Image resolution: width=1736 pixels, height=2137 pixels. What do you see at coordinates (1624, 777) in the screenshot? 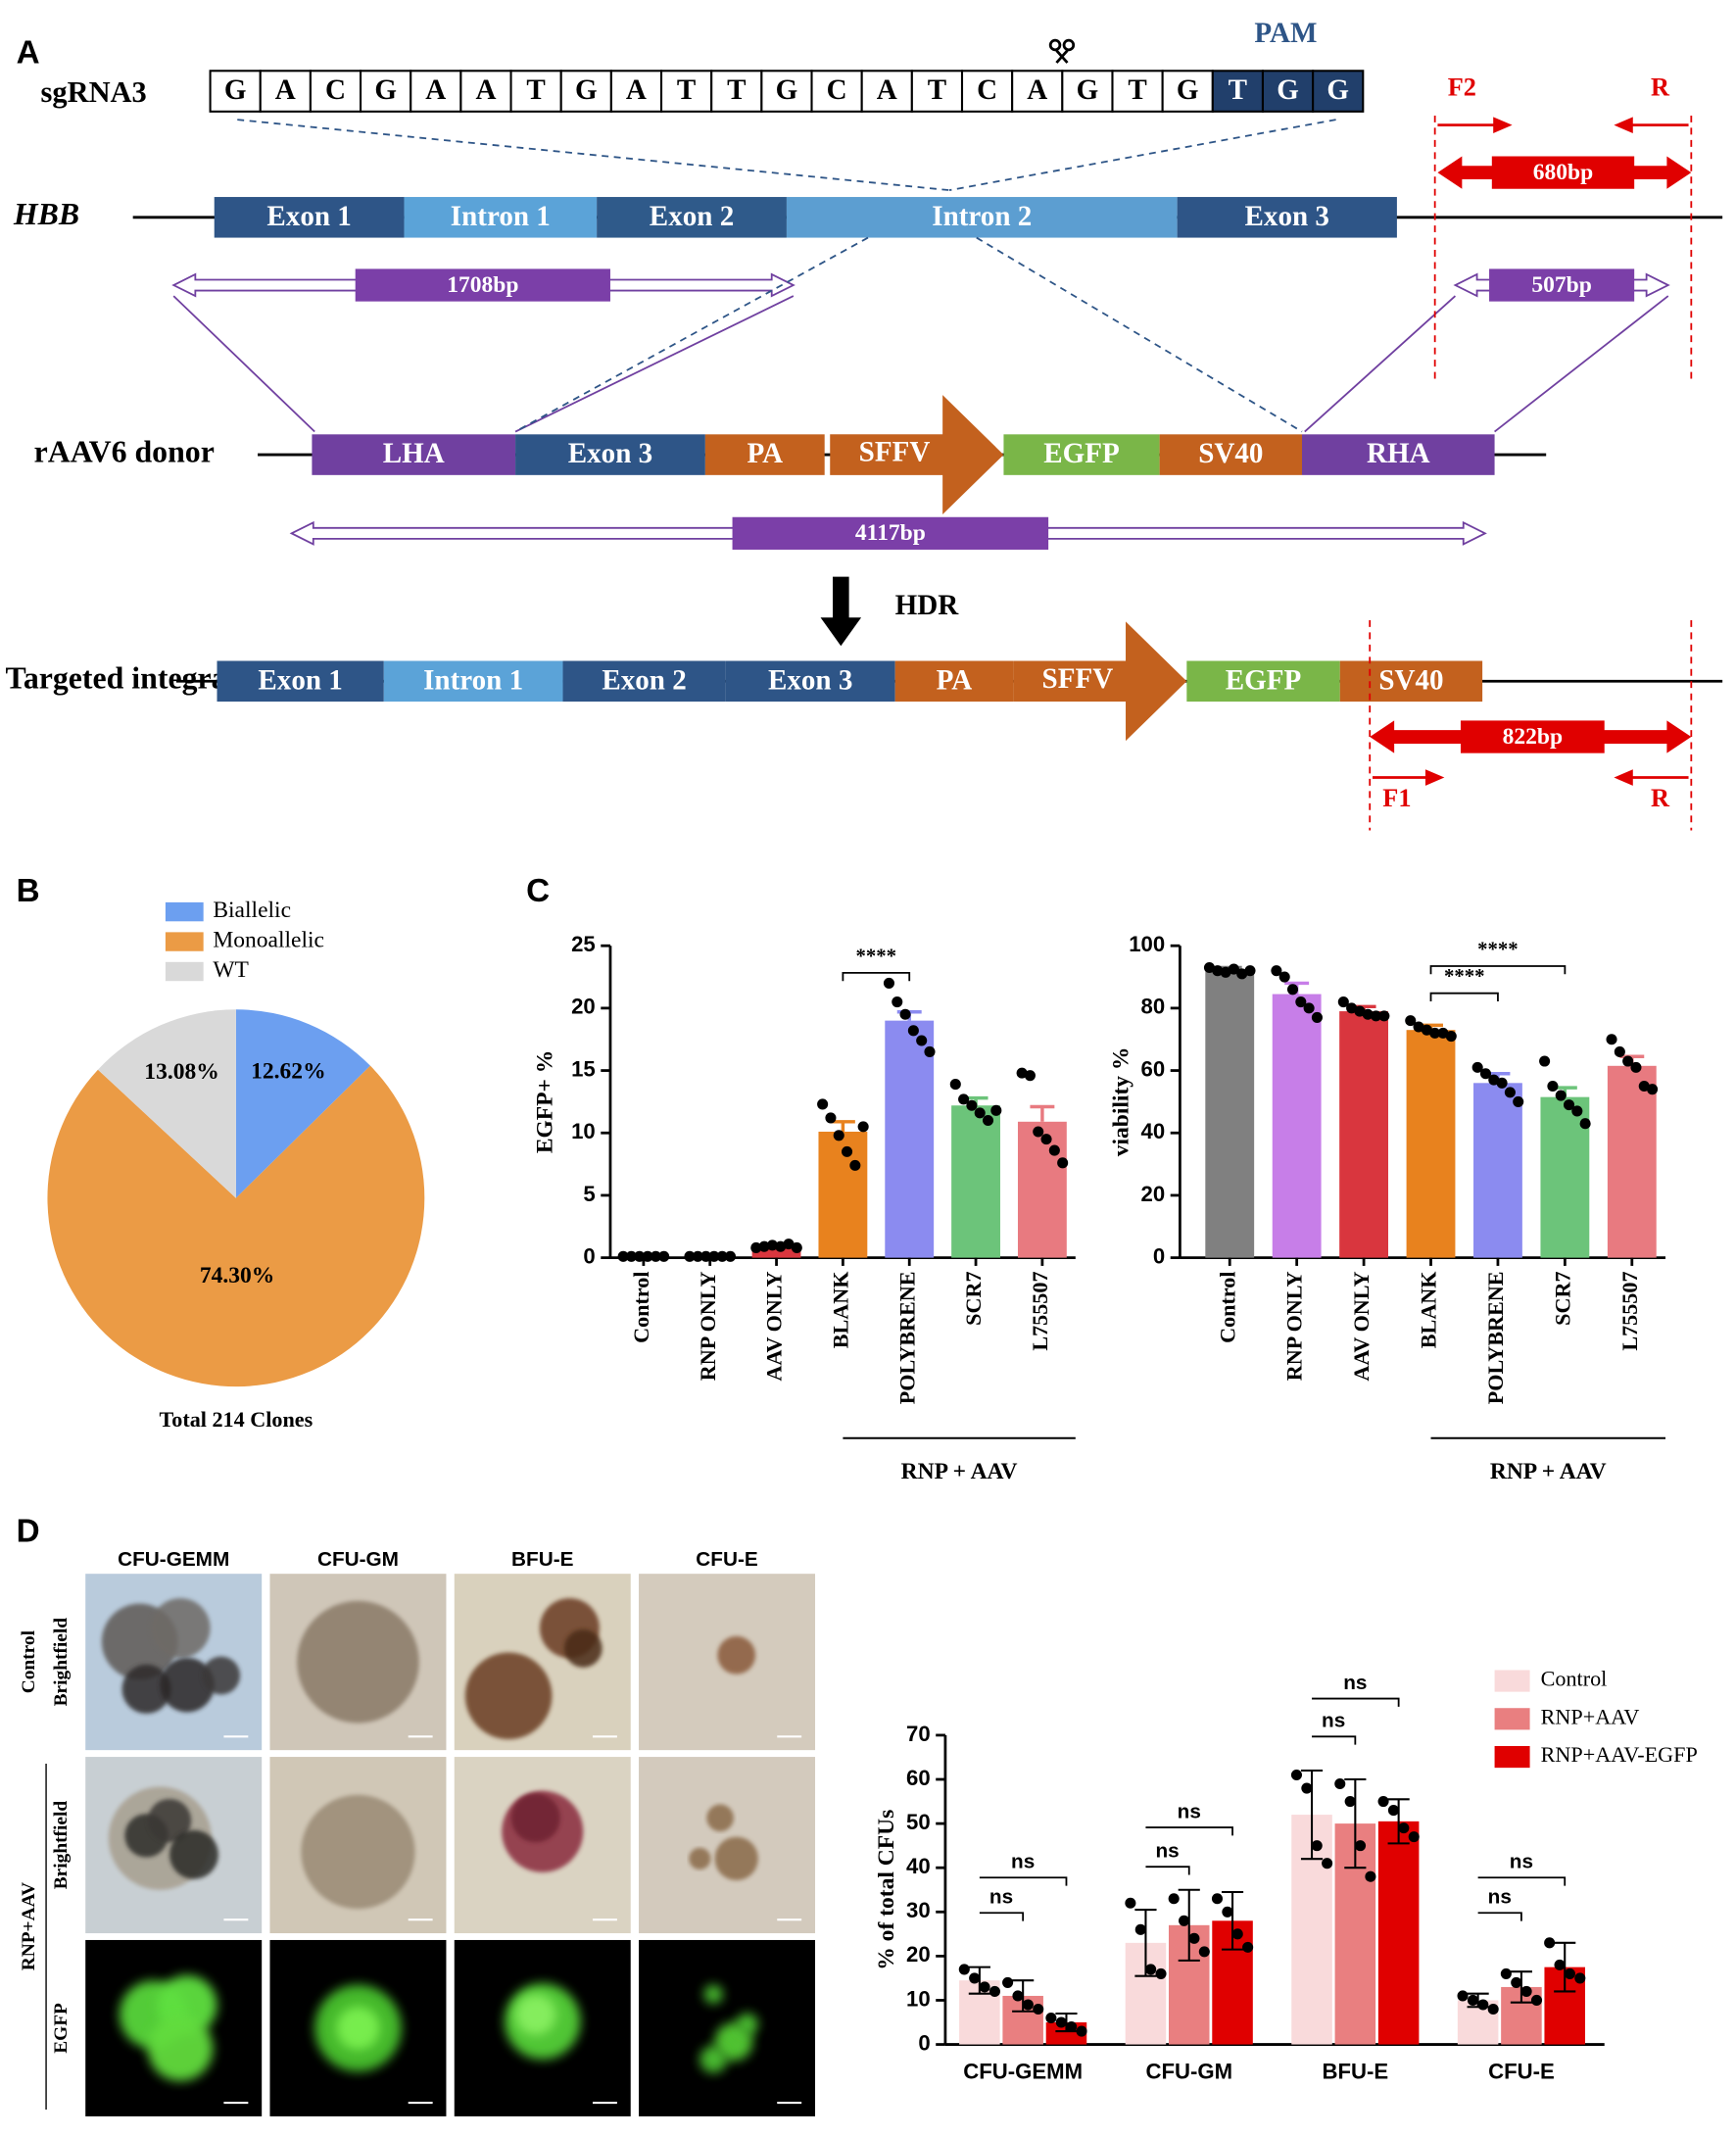
I see `primer-head` at bounding box center [1624, 777].